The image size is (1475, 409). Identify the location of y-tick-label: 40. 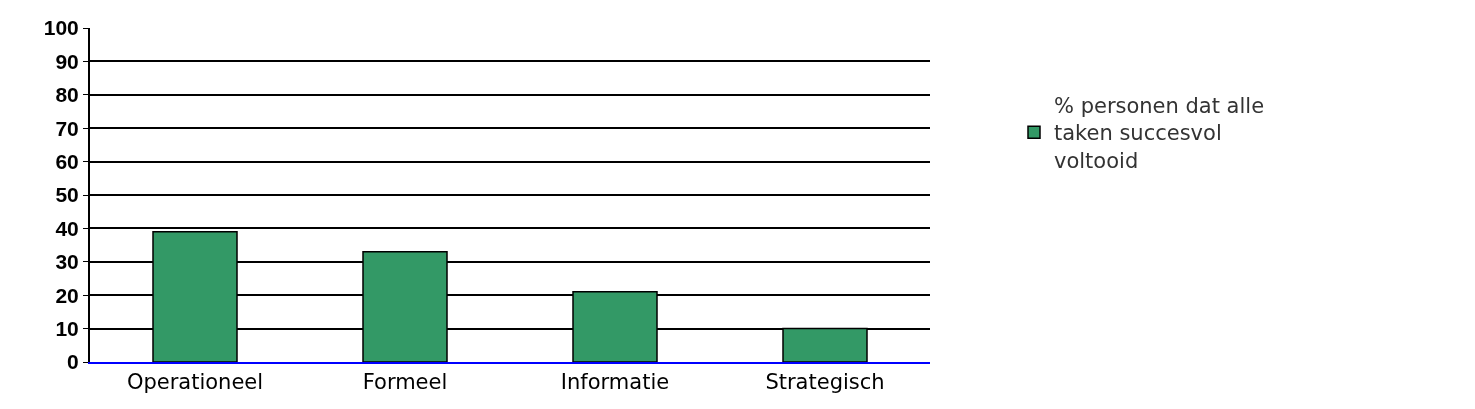
(67, 228).